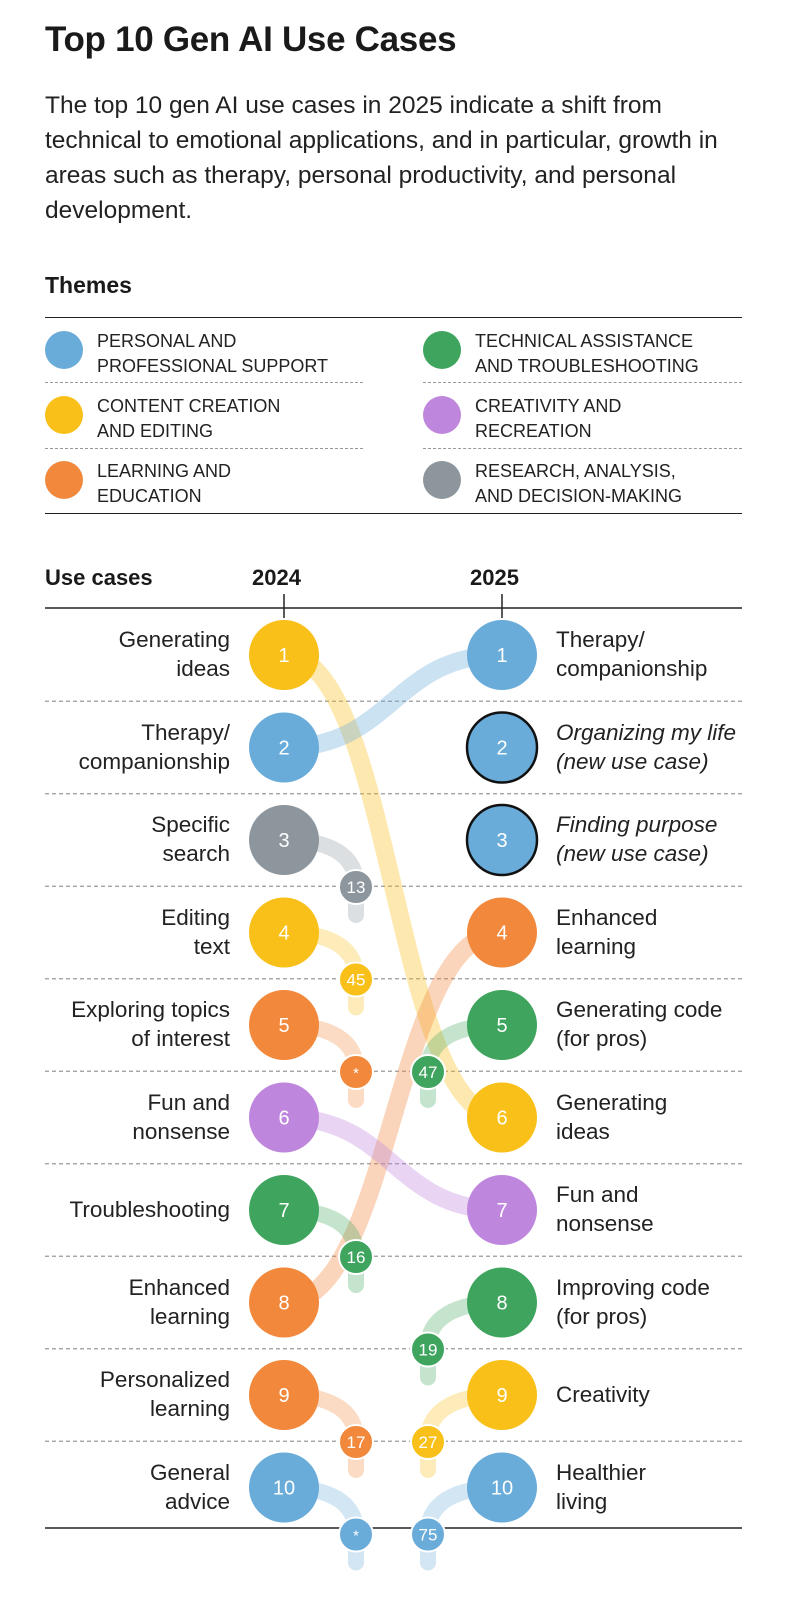 This screenshot has width=791, height=1600. Describe the element at coordinates (442, 415) in the screenshot. I see `creativity-swatch-icon` at that location.